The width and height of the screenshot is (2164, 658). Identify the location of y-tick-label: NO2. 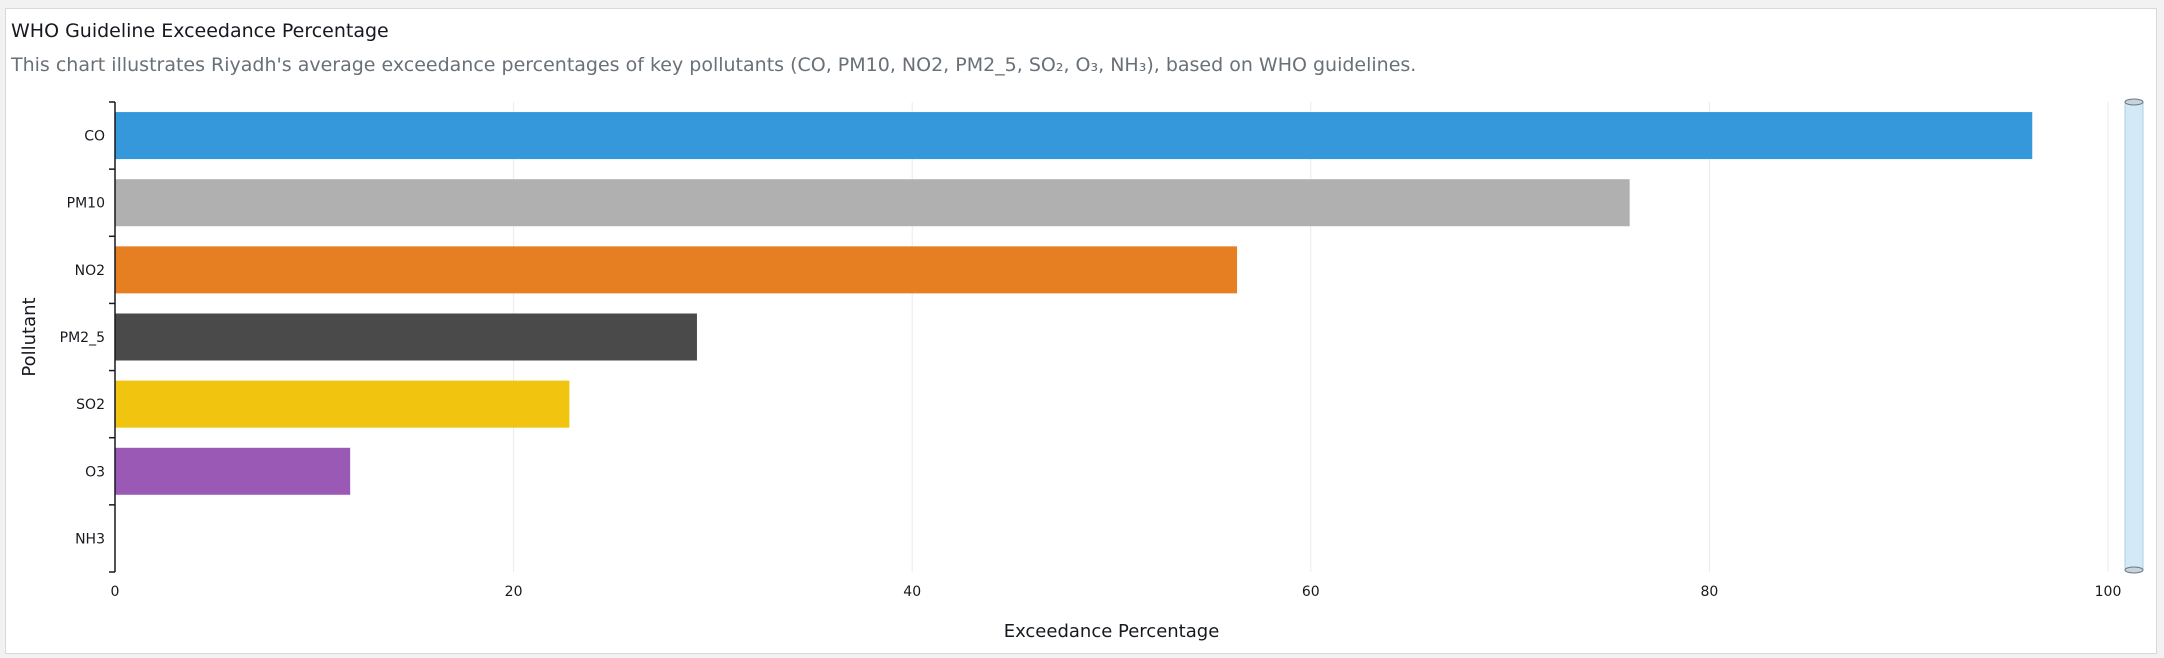
(90, 271).